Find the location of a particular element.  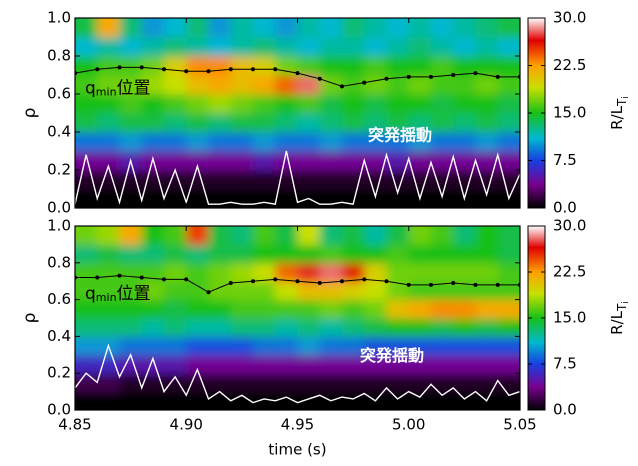

colorbar-tick-label: 7.5 is located at coordinates (565, 364).